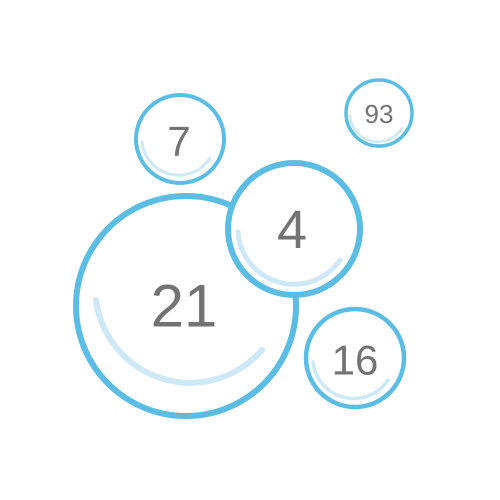  I want to click on bubble-93-ring, so click(379, 113).